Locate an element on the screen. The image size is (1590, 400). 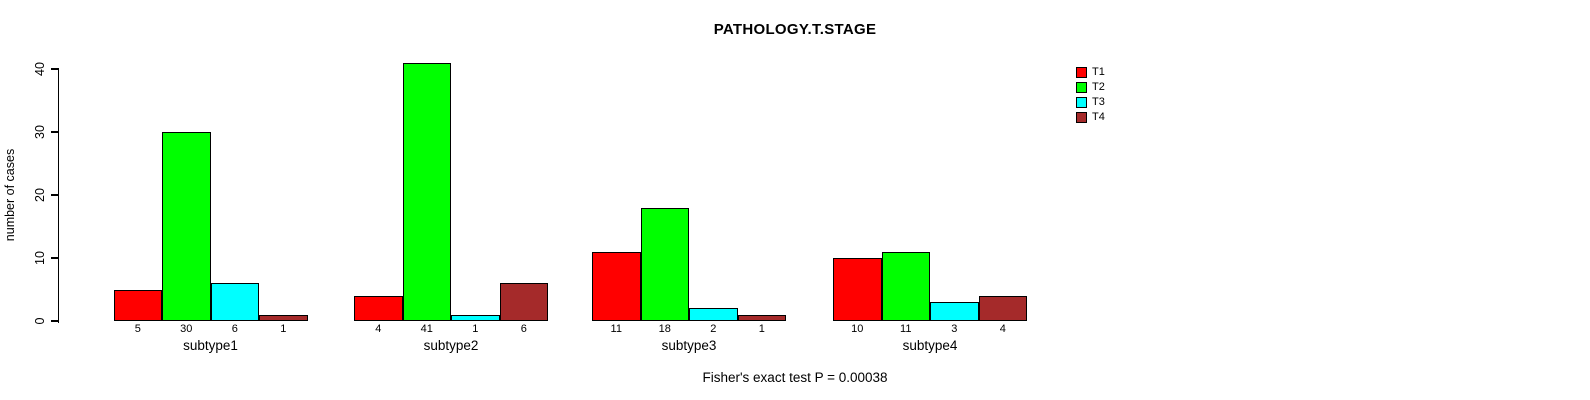
bar-value-label: 18 is located at coordinates (664, 329).